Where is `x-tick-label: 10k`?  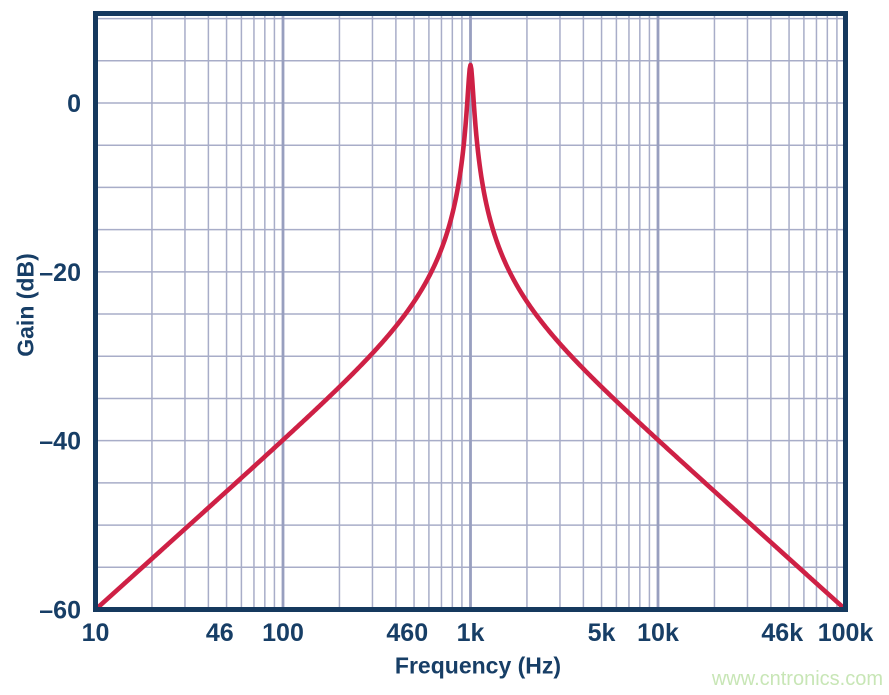
x-tick-label: 10k is located at coordinates (658, 633).